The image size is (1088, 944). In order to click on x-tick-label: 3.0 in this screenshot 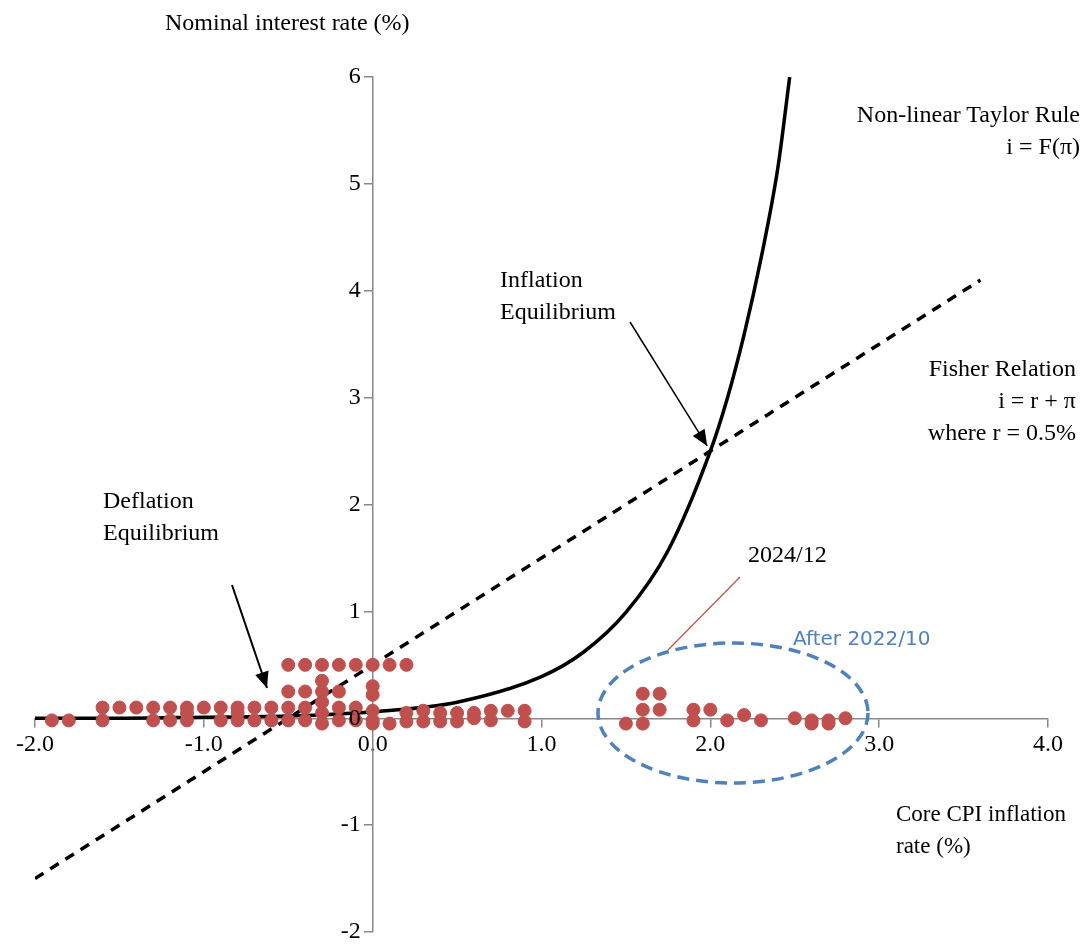, I will do `click(879, 742)`.